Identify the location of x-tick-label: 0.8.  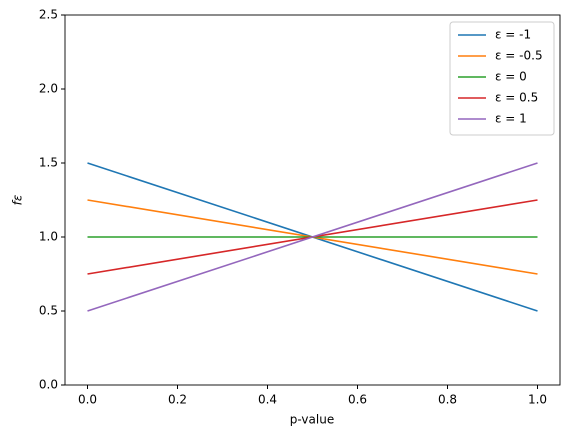
(447, 400).